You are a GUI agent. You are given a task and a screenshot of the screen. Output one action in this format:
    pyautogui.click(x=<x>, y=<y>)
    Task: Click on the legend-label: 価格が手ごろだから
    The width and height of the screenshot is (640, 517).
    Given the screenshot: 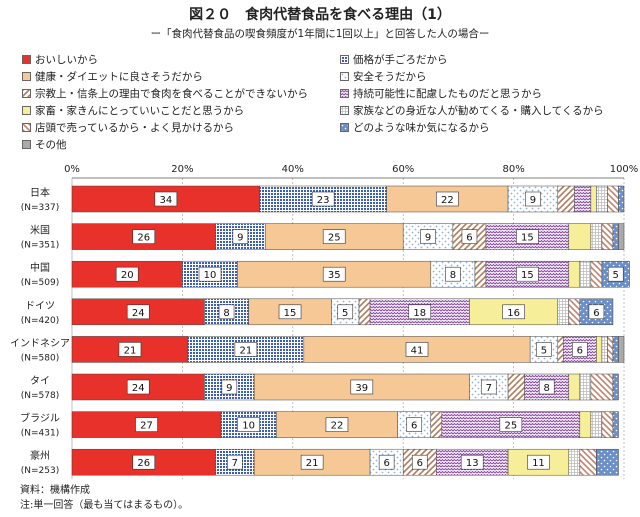 What is the action you would take?
    pyautogui.click(x=400, y=60)
    